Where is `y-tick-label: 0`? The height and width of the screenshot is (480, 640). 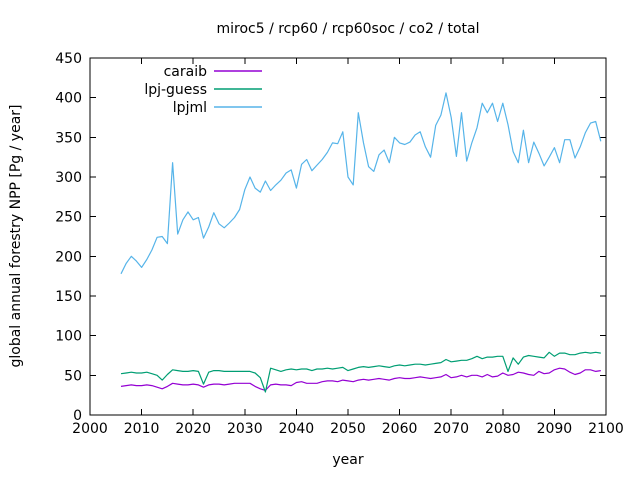
y-tick-label: 0 is located at coordinates (77, 416).